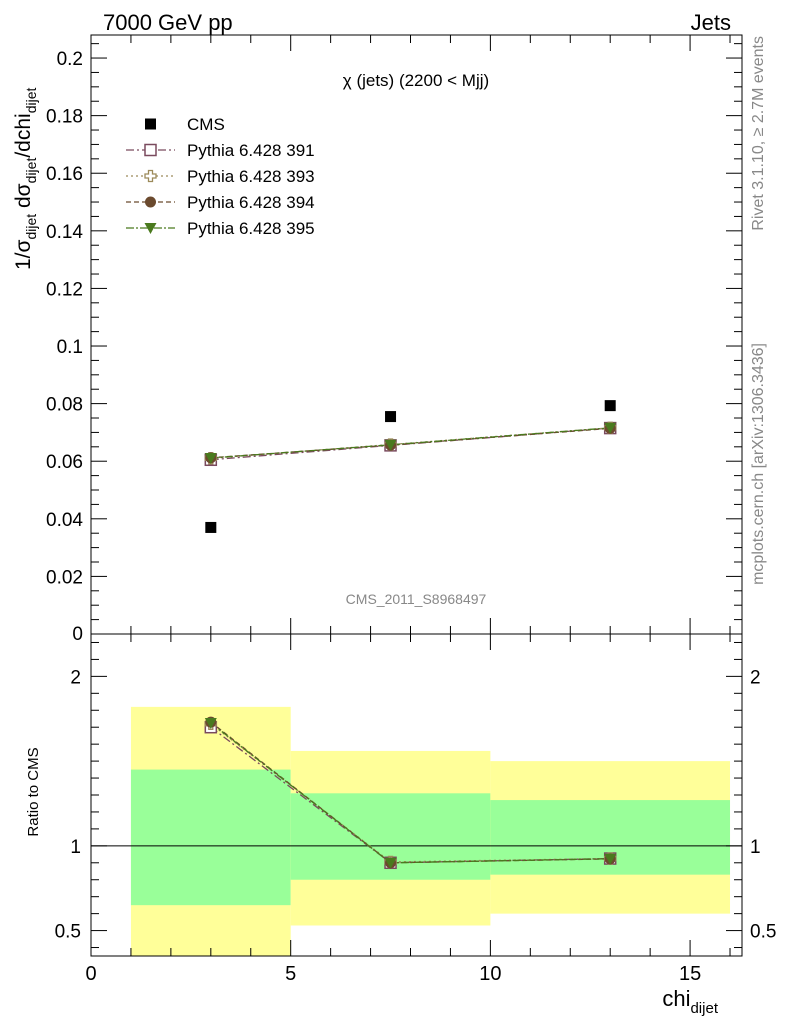  Describe the element at coordinates (410, 793) in the screenshot. I see `ratio-series-markers` at that location.